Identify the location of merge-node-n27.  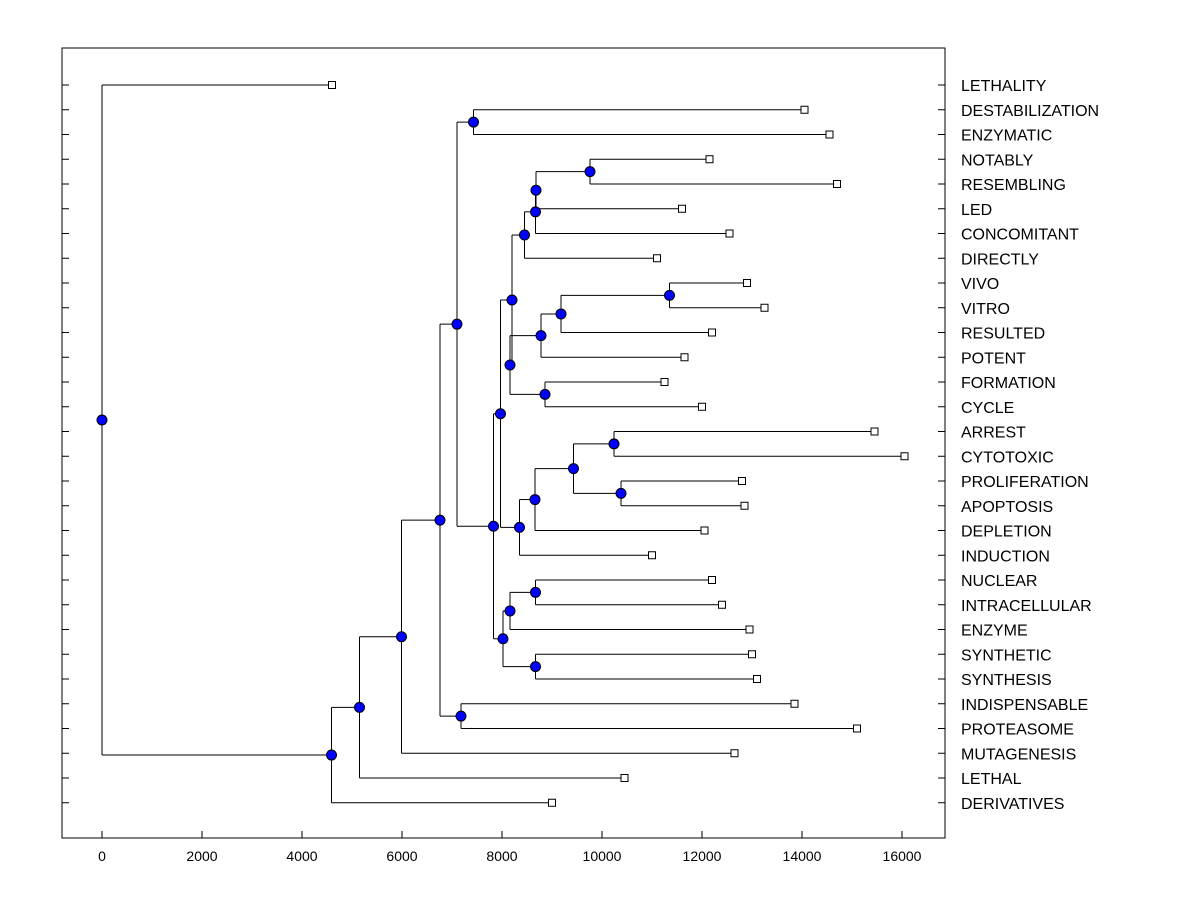
(359, 707).